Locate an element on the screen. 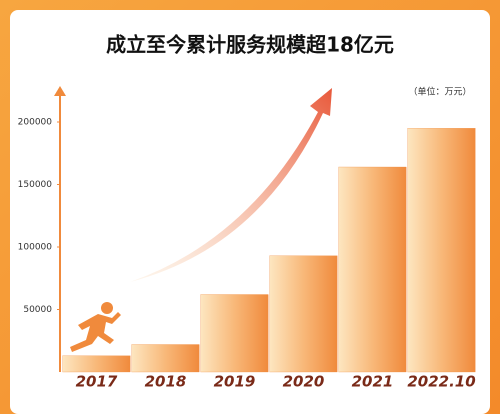 The height and width of the screenshot is (414, 500). x-tick-label: 2022.10 is located at coordinates (441, 382).